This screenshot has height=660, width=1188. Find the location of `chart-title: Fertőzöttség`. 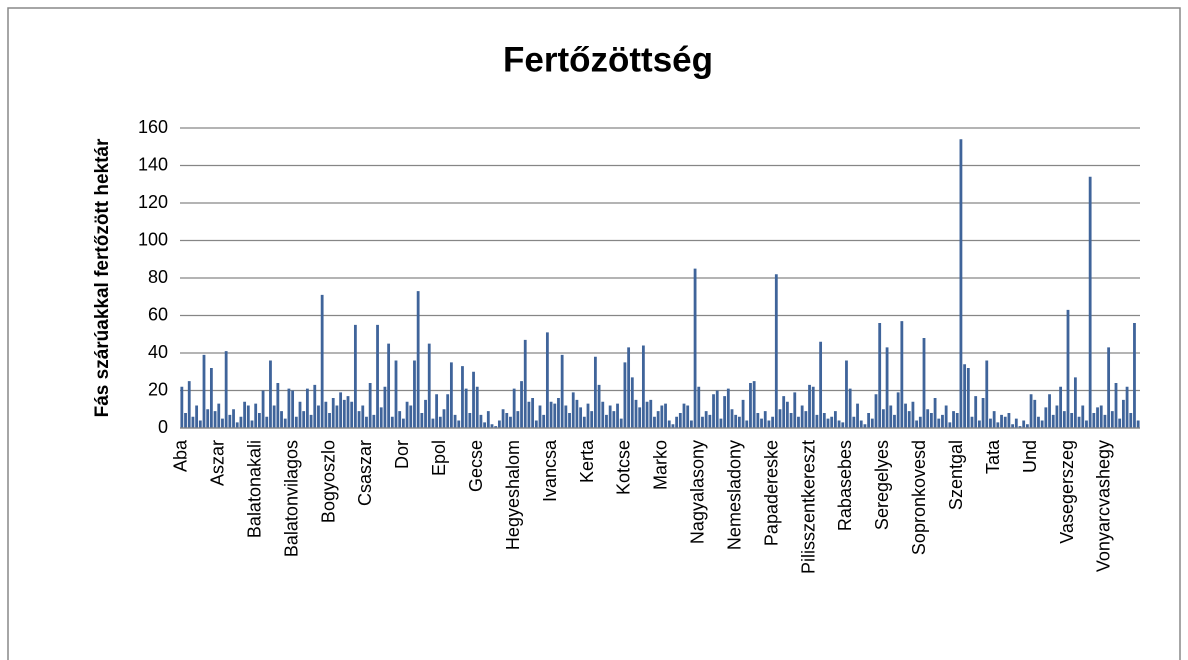

chart-title: Fertőzöttség is located at coordinates (608, 59).